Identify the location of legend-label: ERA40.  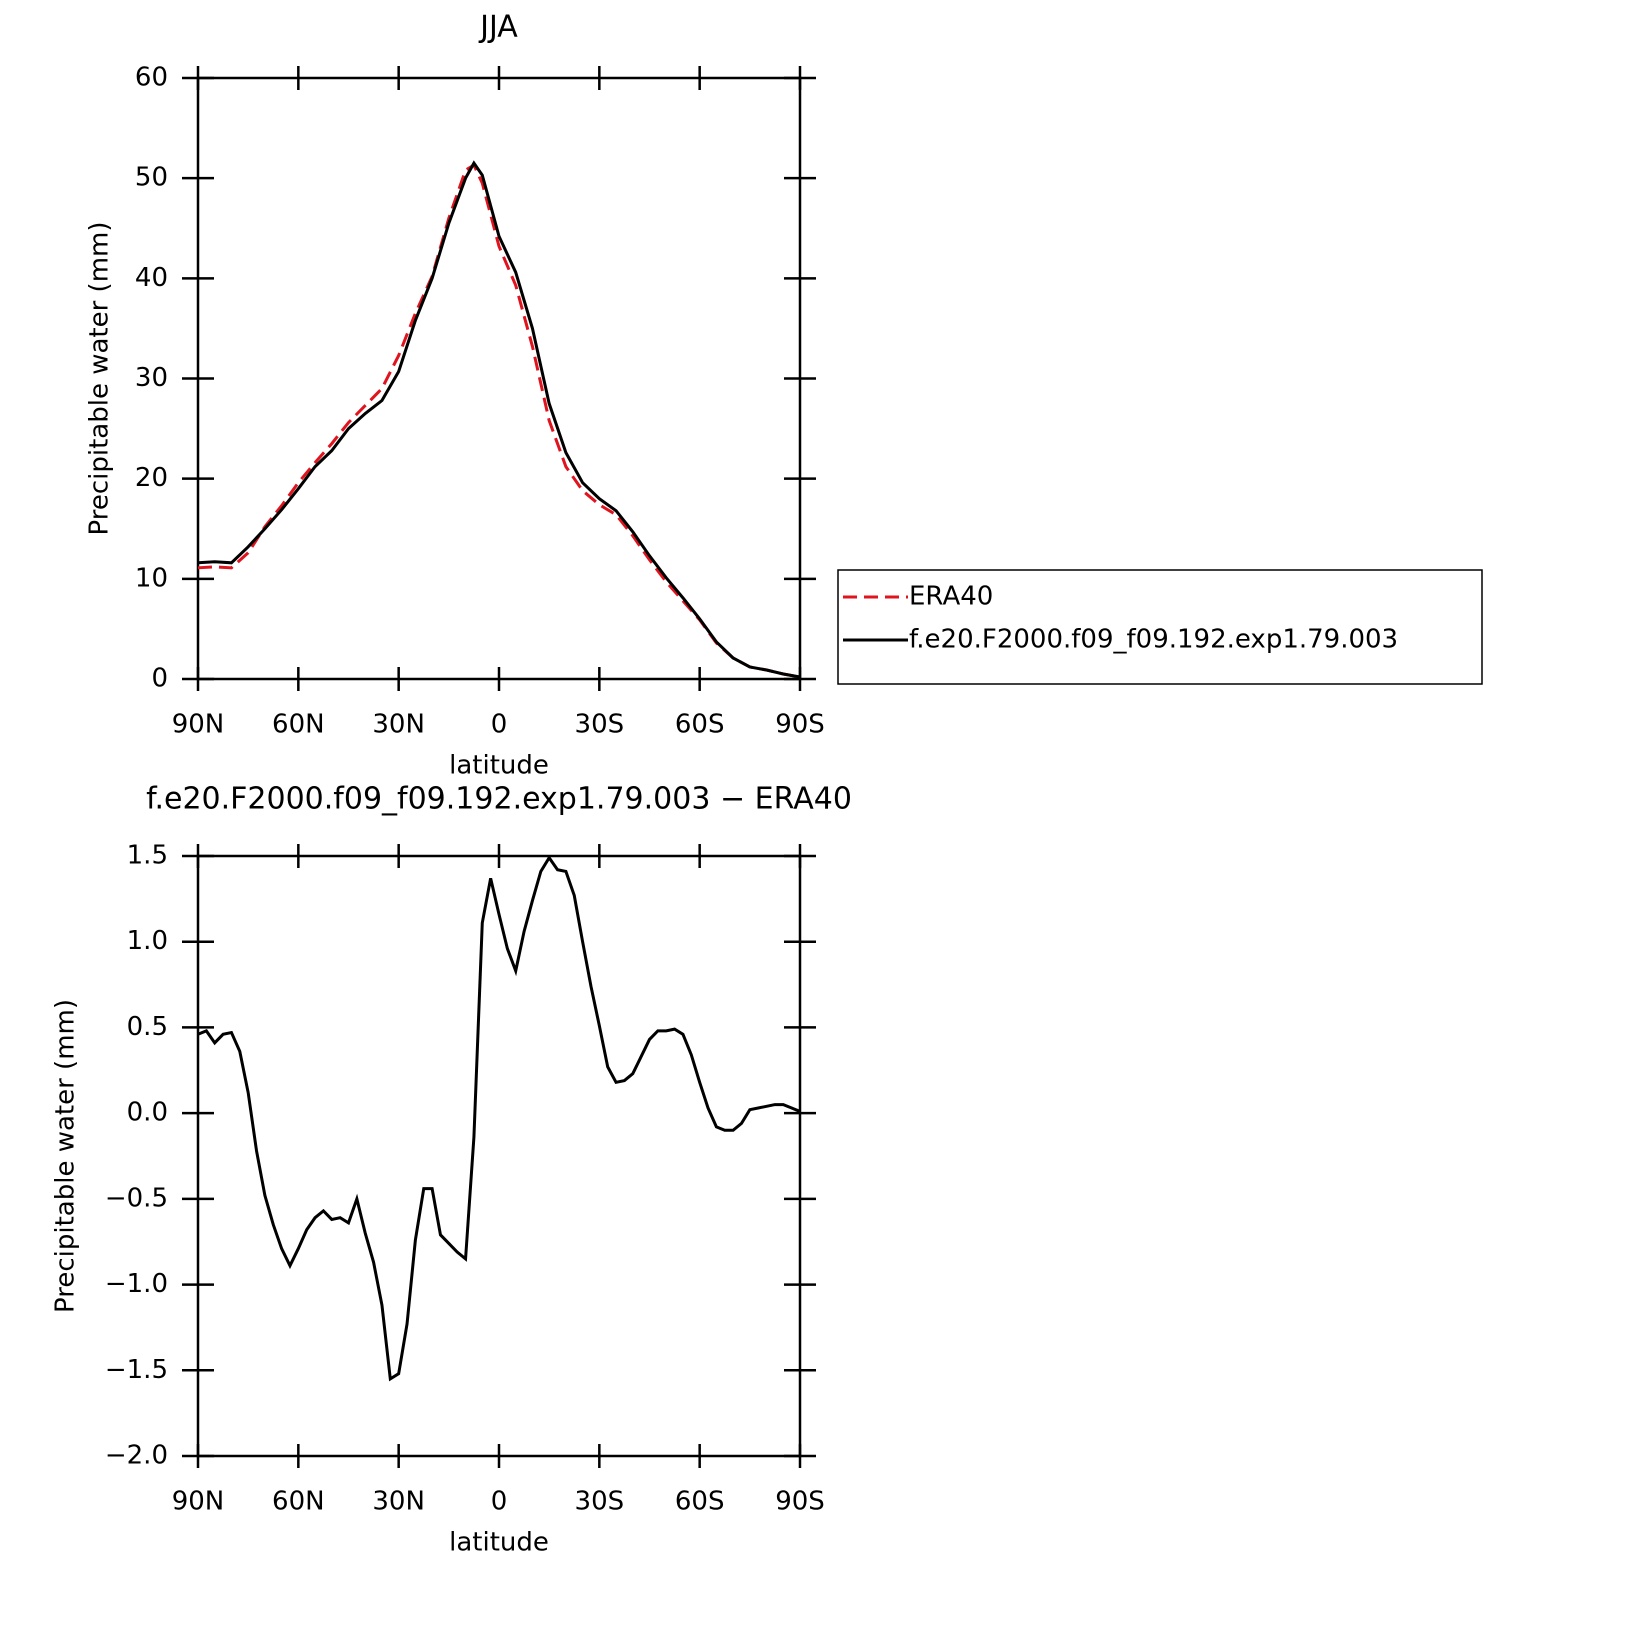
(951, 597).